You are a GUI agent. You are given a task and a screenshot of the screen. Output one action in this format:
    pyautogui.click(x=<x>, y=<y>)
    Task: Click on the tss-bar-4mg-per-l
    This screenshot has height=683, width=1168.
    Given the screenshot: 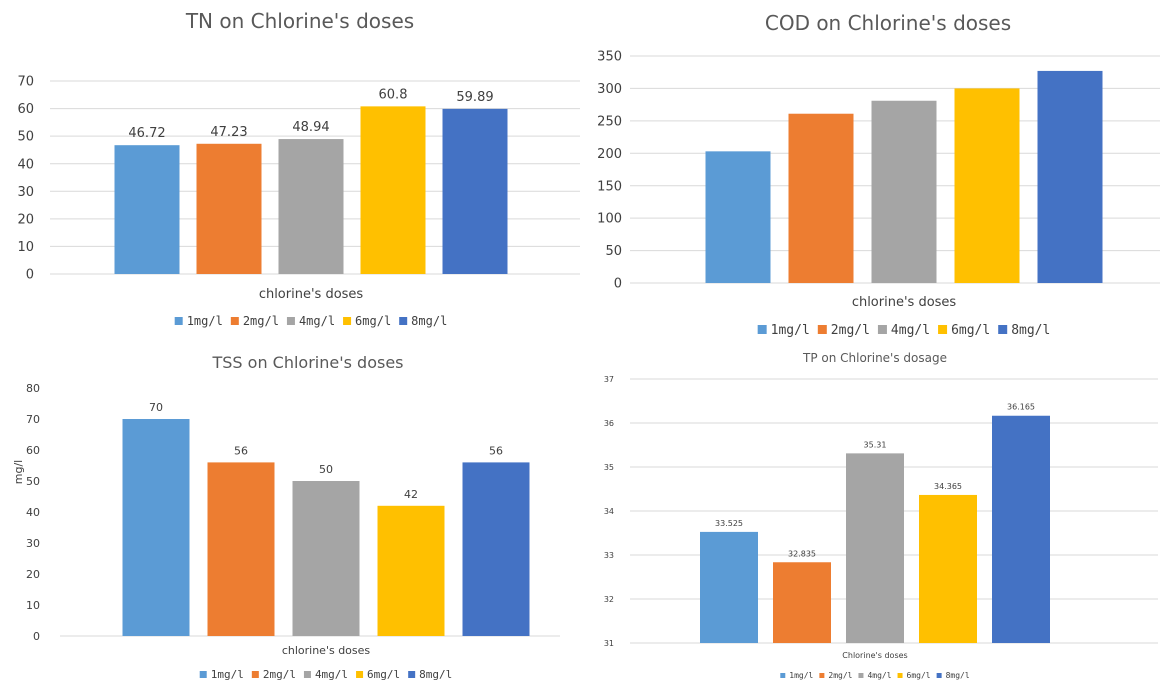 What is the action you would take?
    pyautogui.click(x=326, y=558)
    